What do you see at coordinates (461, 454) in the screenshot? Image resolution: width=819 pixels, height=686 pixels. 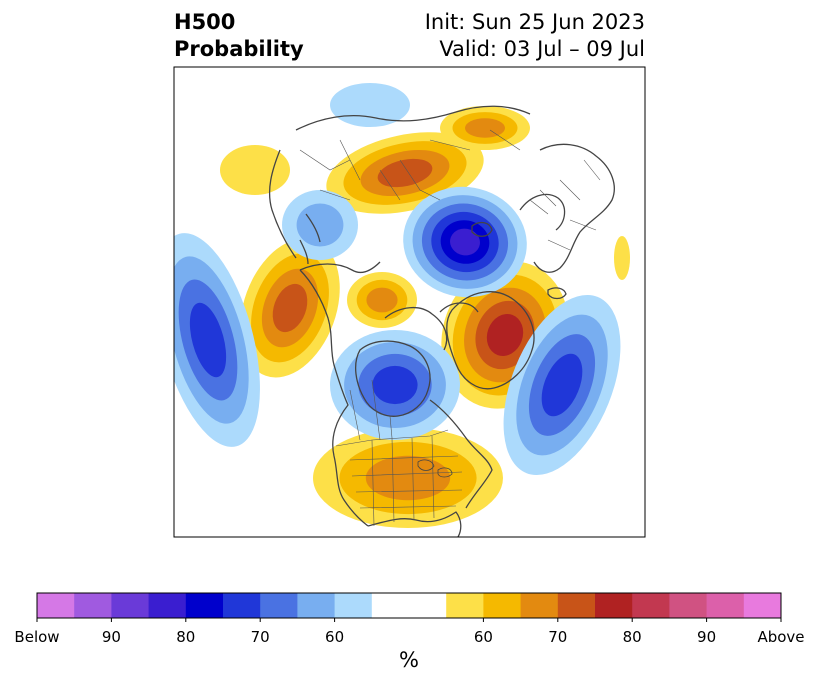 I see `coastline-northeast` at bounding box center [461, 454].